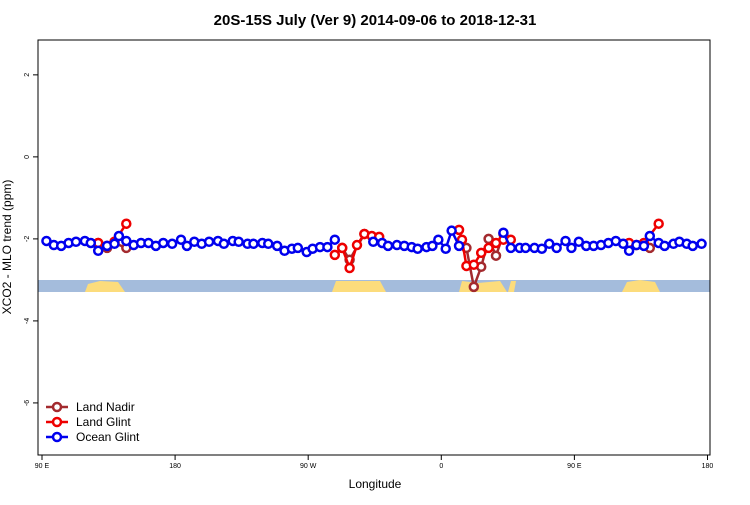 This screenshot has width=750, height=505. Describe the element at coordinates (441, 466) in the screenshot. I see `x-tick-label: 0` at that location.